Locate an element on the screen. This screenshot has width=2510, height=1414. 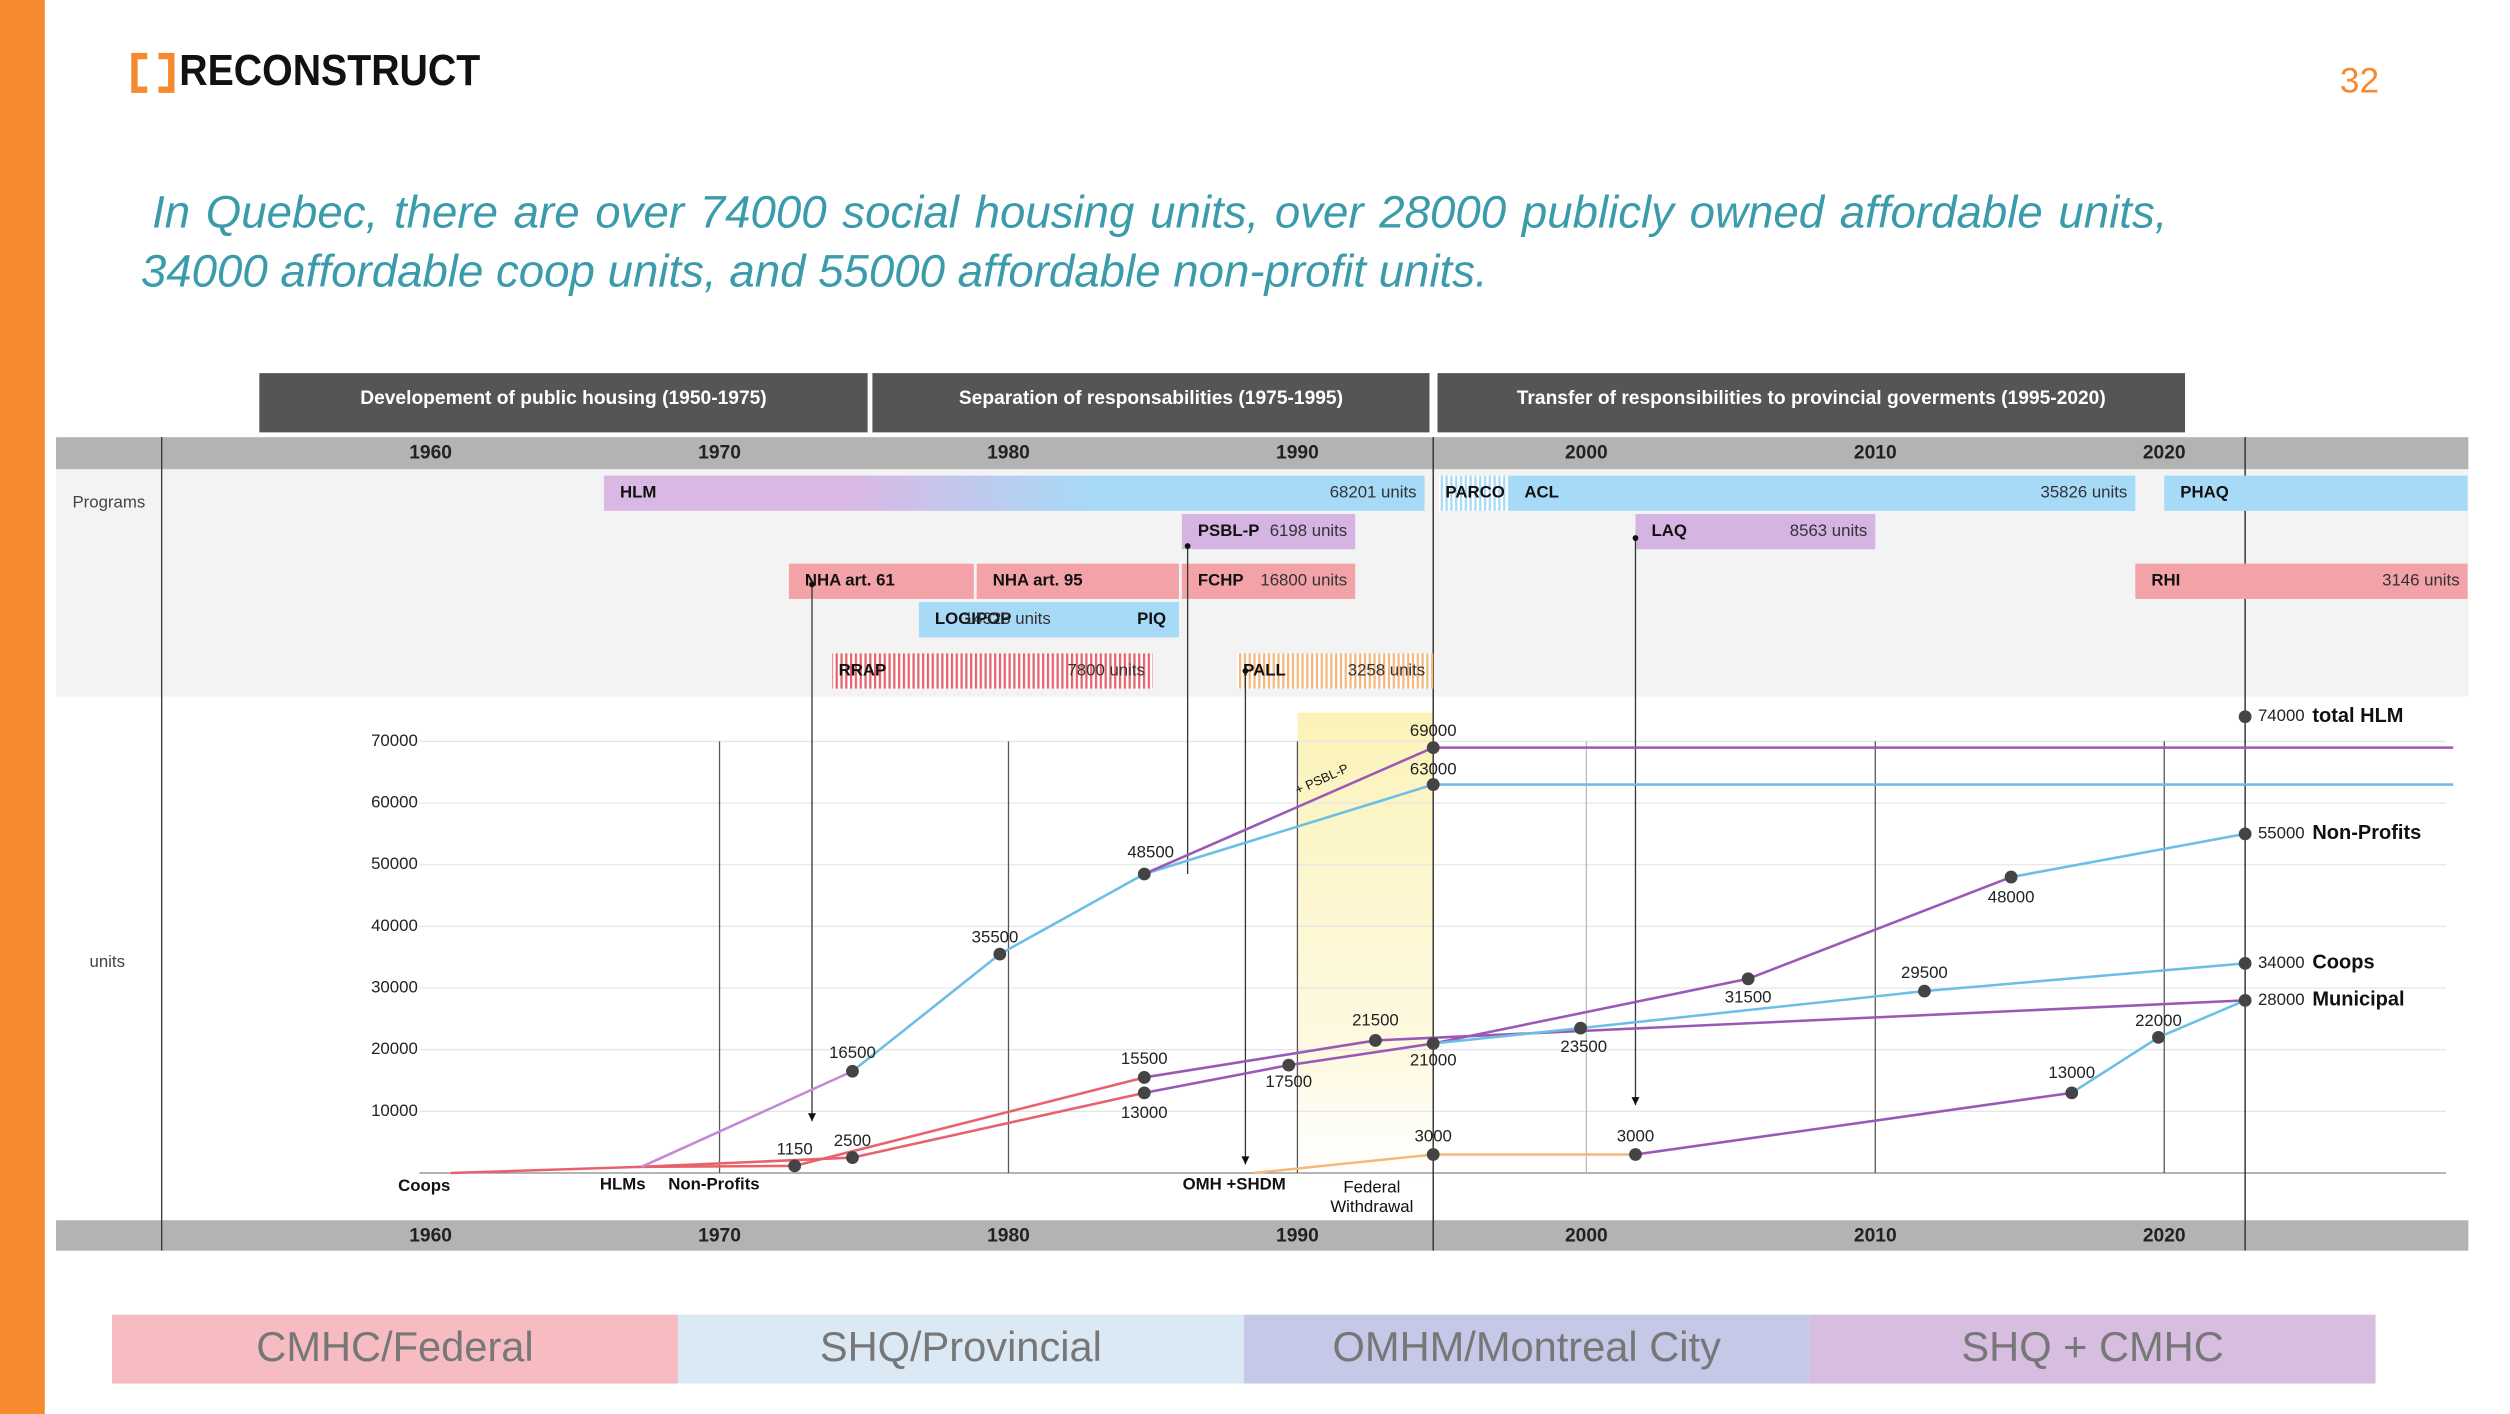
axis-band-bottom is located at coordinates (1262, 1235).